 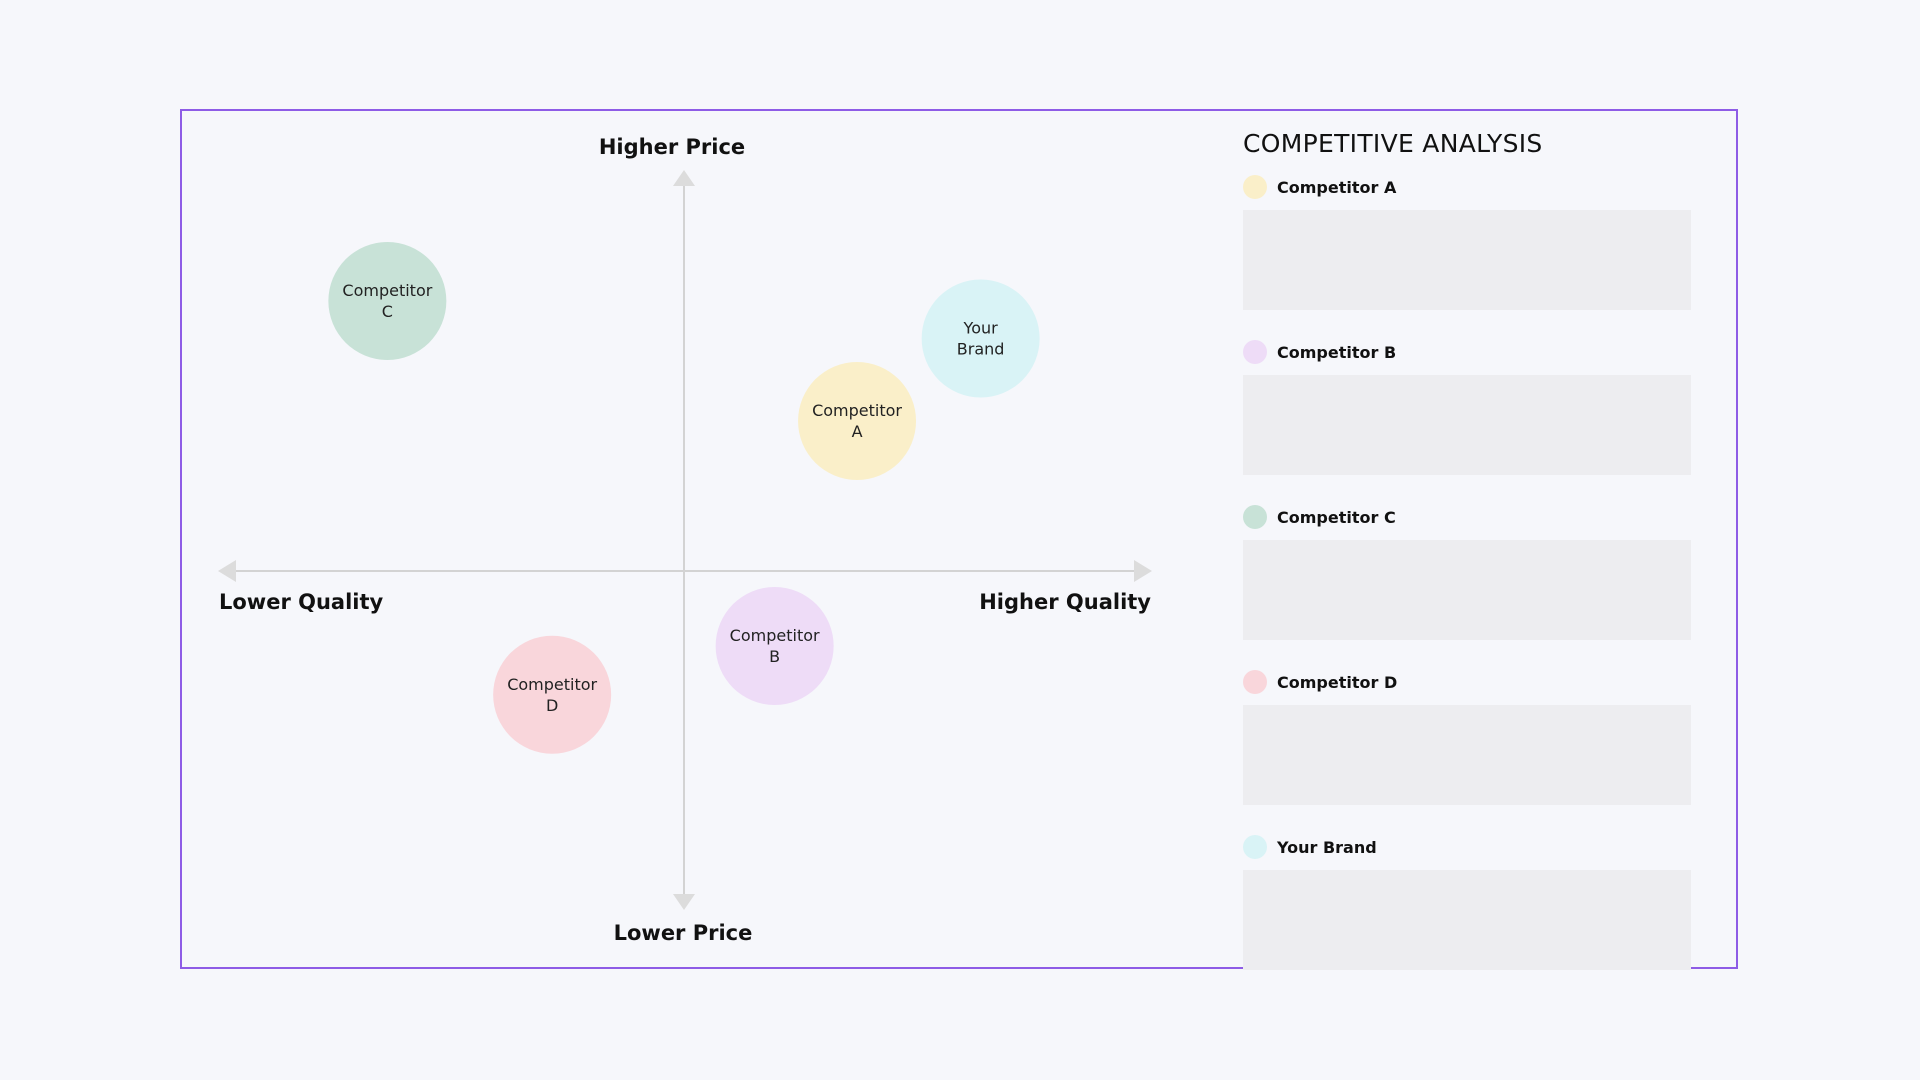 I want to click on legend-item: Competitor B, so click(x=1467, y=407).